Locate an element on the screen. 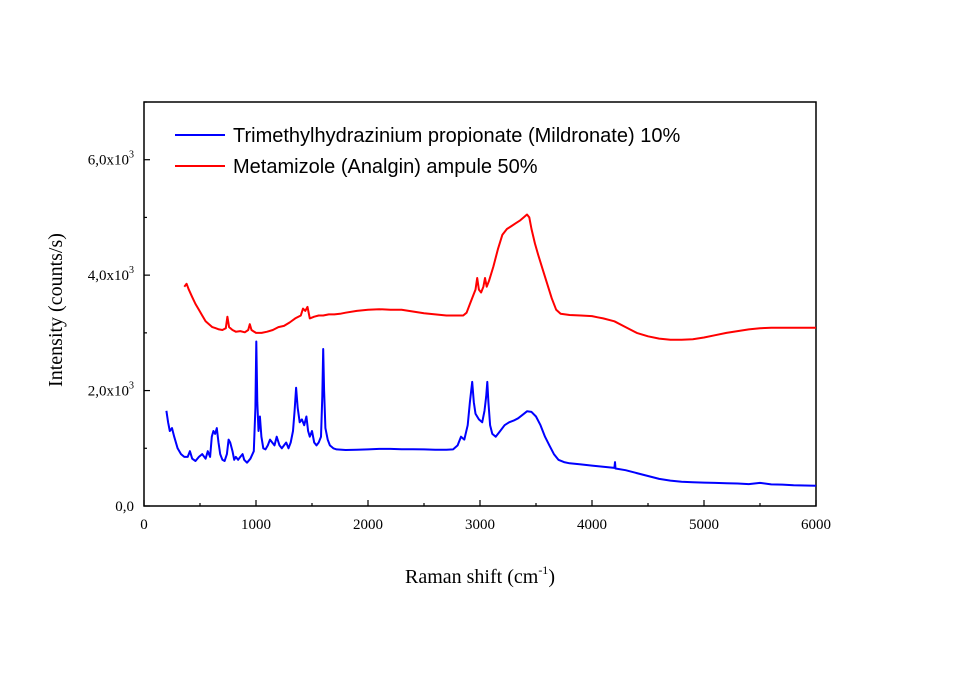 The image size is (960, 675). x-axis-ticks: 0 1000 2000 3000 4000 5000 6000 is located at coordinates (485, 516).